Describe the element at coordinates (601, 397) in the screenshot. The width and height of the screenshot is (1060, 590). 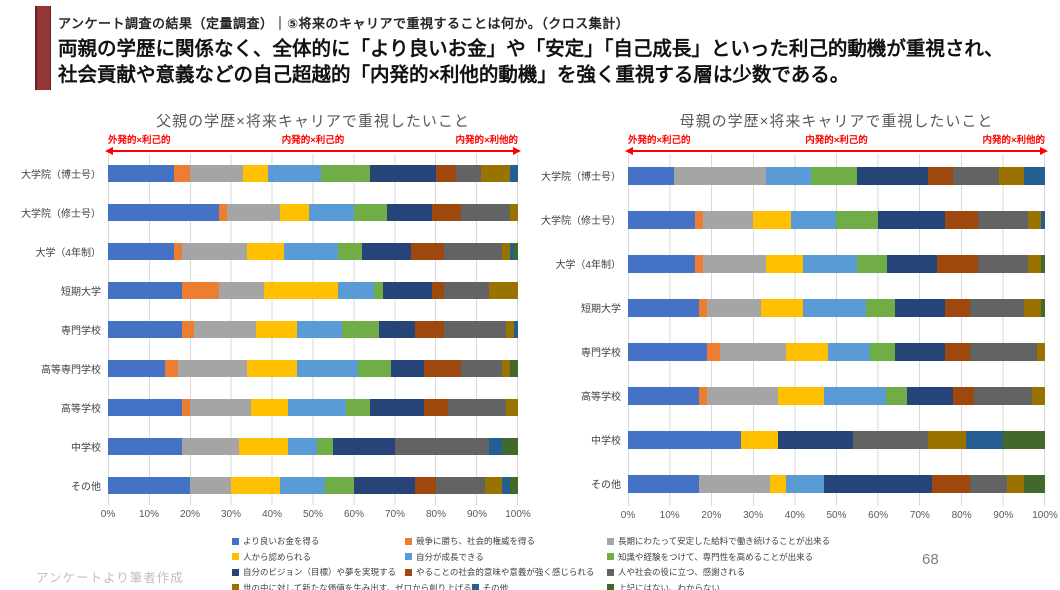
I see `category-label: 高等学校` at that location.